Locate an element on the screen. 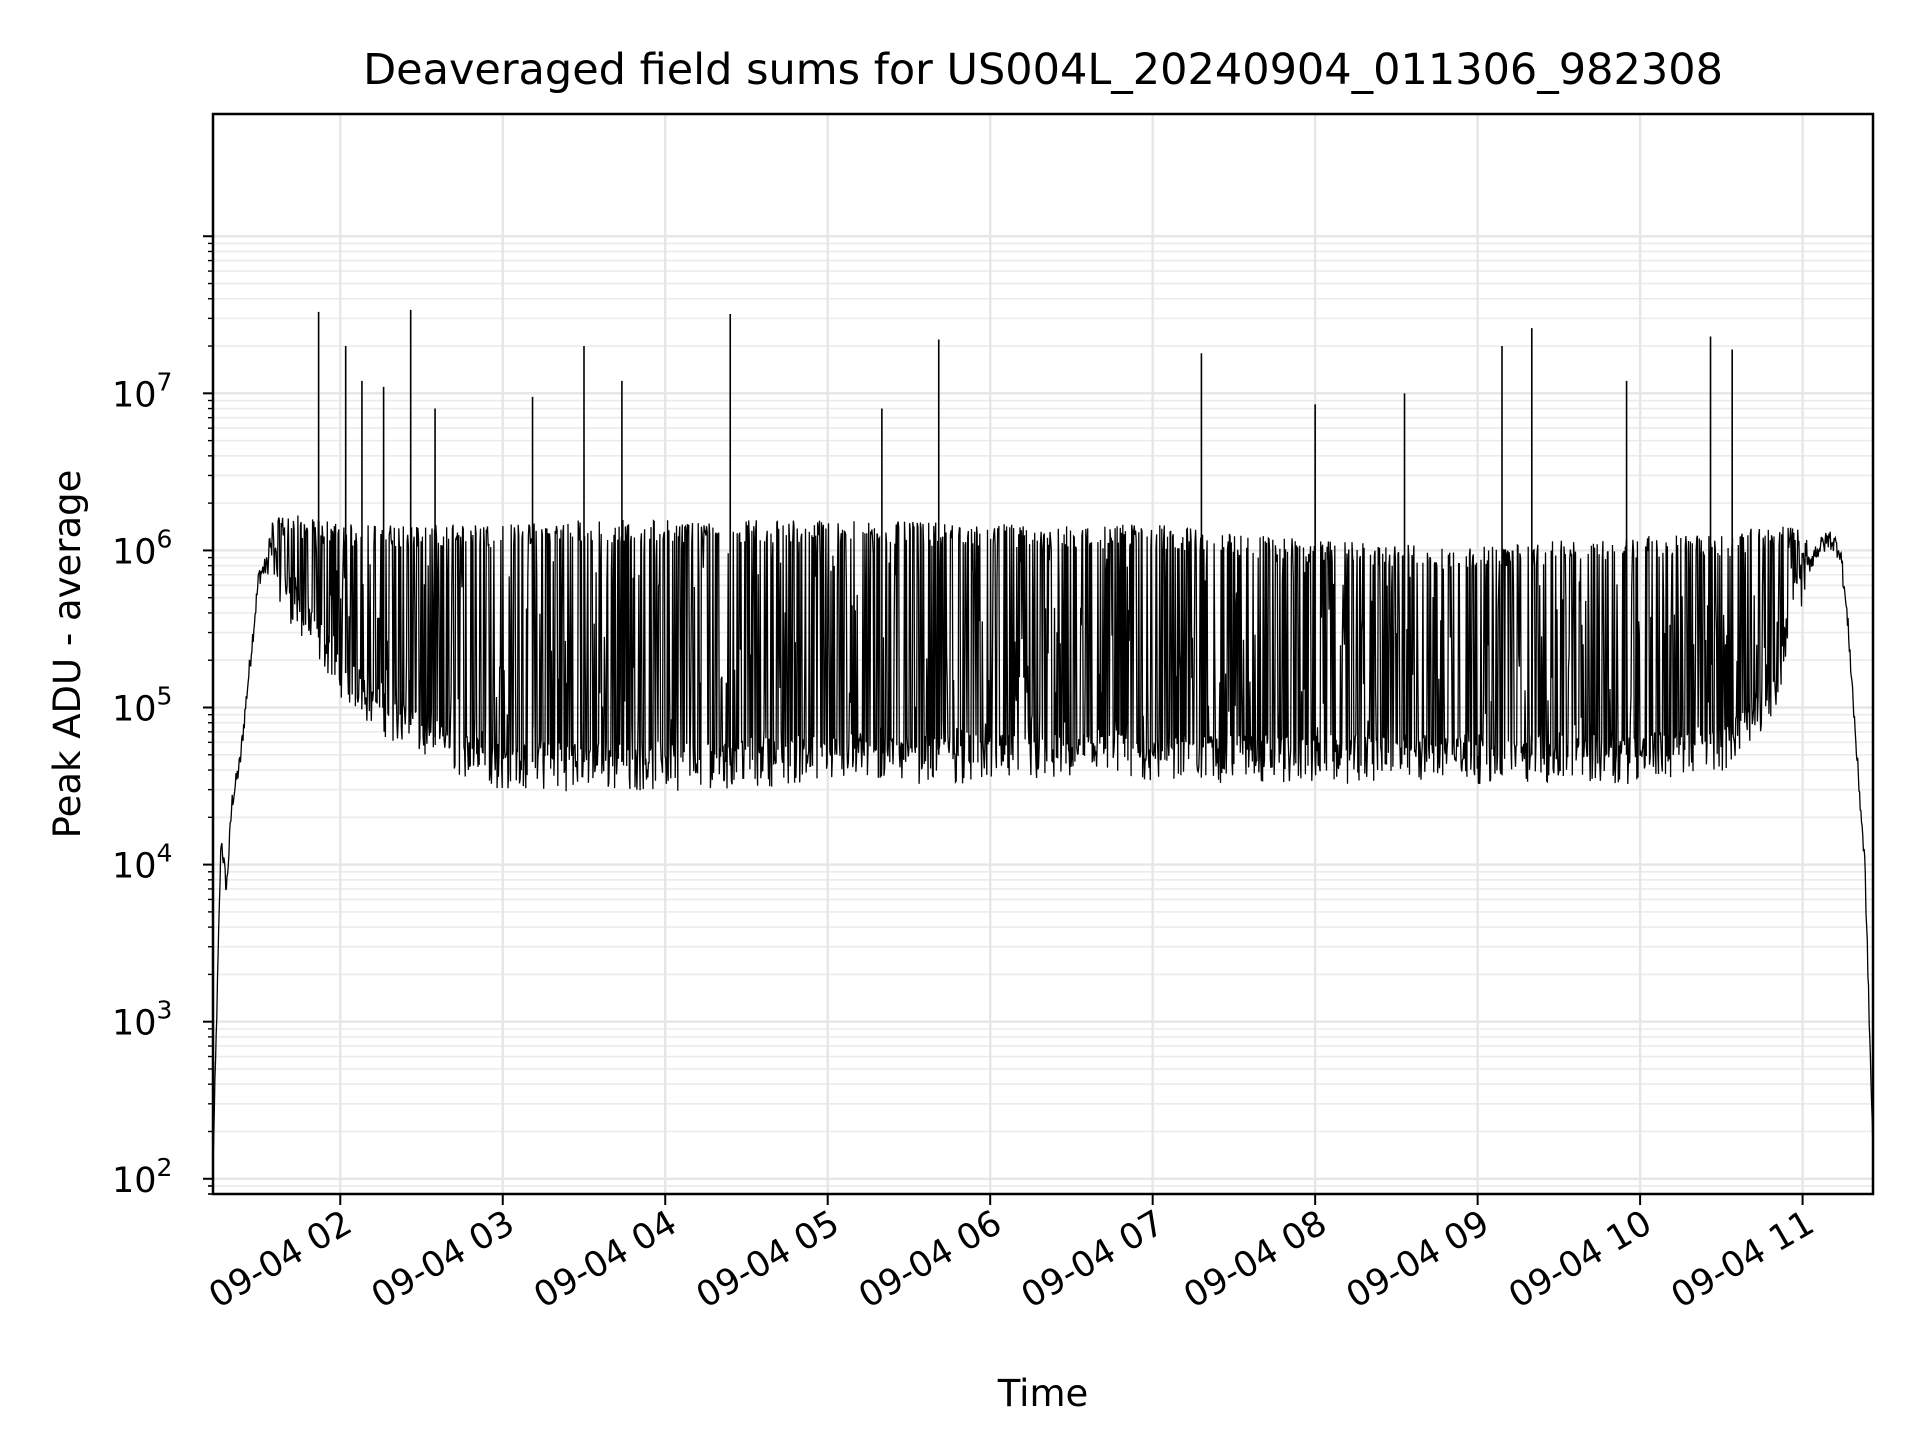  y-tick-label: 10² is located at coordinates (142, 1177).